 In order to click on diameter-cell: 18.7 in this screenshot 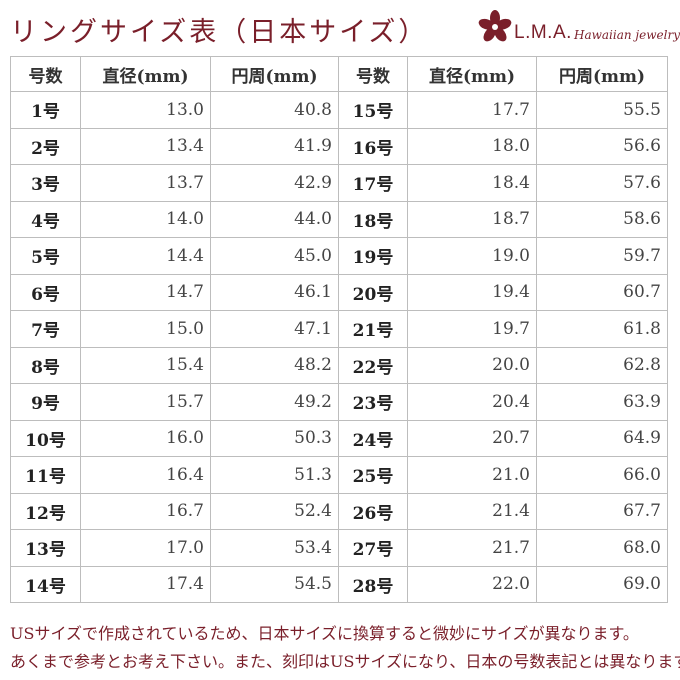, I will do `click(472, 219)`.